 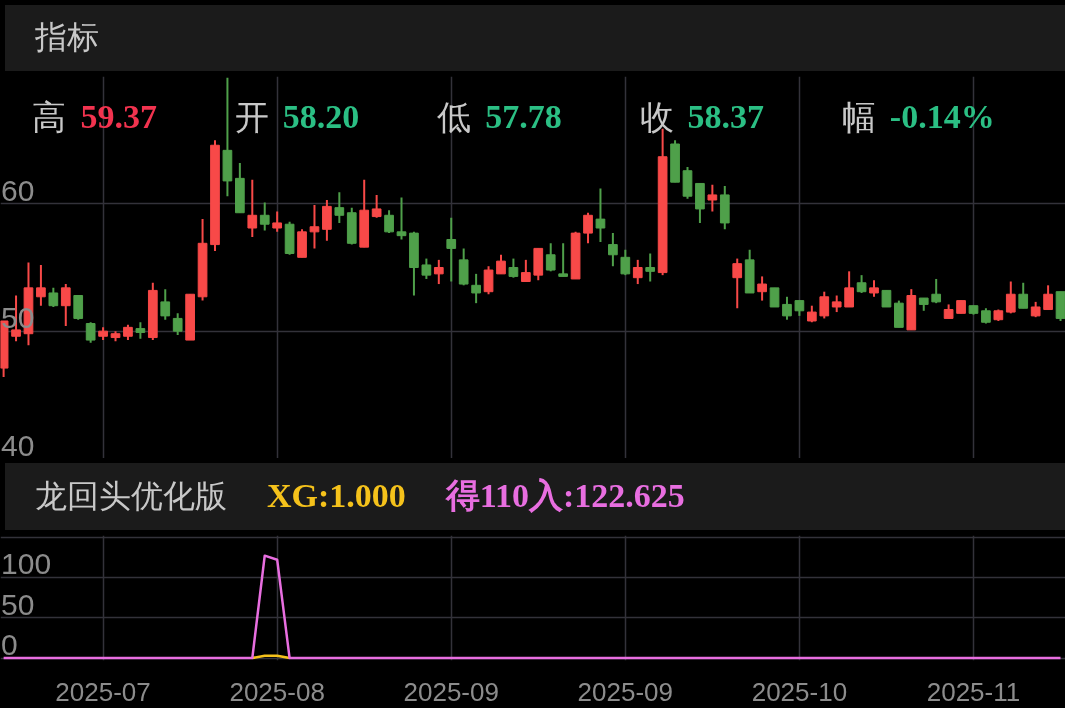 I want to click on y-tick-label: 0, so click(x=9, y=645).